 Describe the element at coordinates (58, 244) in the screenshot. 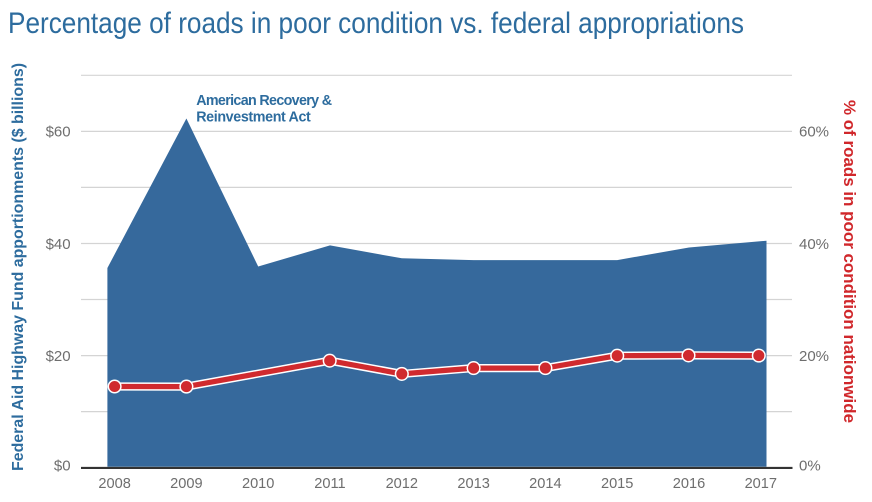

I see `svg-text: $40` at that location.